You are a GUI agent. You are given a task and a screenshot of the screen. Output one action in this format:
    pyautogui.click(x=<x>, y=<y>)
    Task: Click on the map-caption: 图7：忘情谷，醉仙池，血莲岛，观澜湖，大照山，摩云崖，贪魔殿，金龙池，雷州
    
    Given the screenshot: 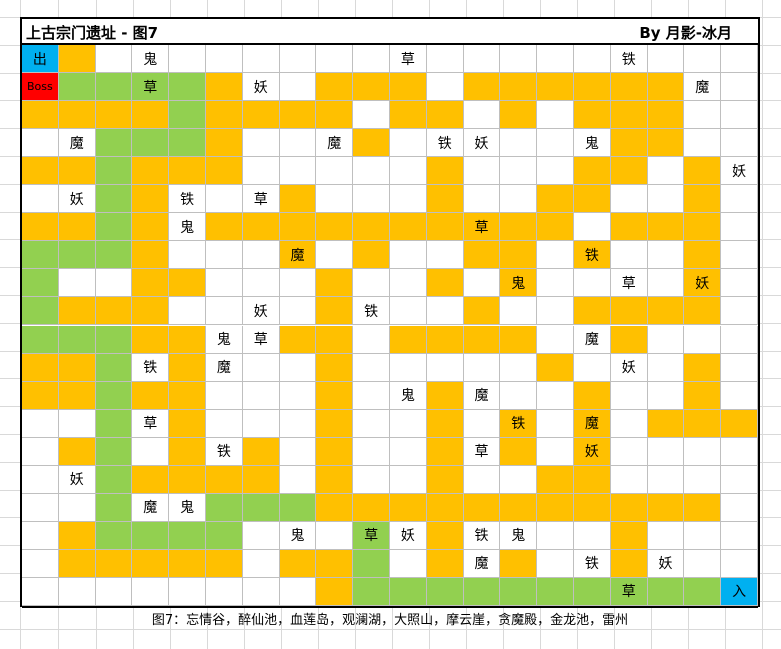 What is the action you would take?
    pyautogui.click(x=390, y=619)
    